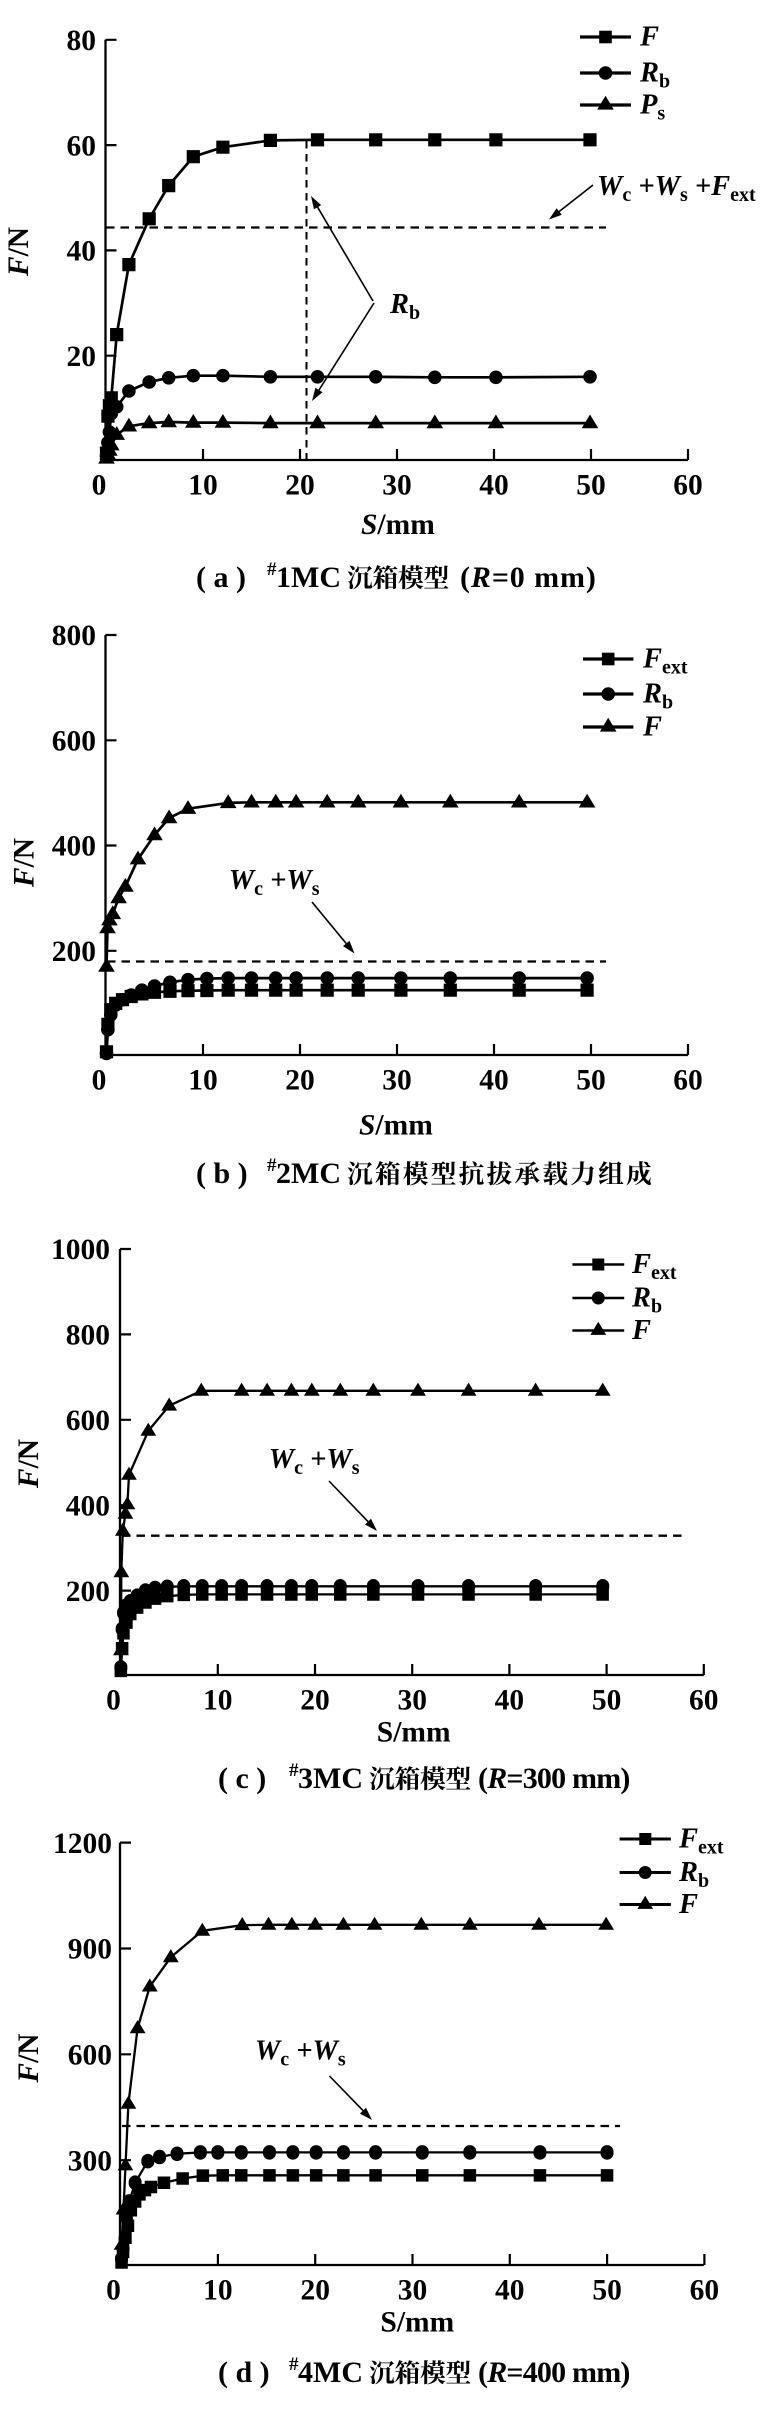 The height and width of the screenshot is (2414, 764). Describe the element at coordinates (330, 2372) in the screenshot. I see `svg-text: 4MC` at that location.